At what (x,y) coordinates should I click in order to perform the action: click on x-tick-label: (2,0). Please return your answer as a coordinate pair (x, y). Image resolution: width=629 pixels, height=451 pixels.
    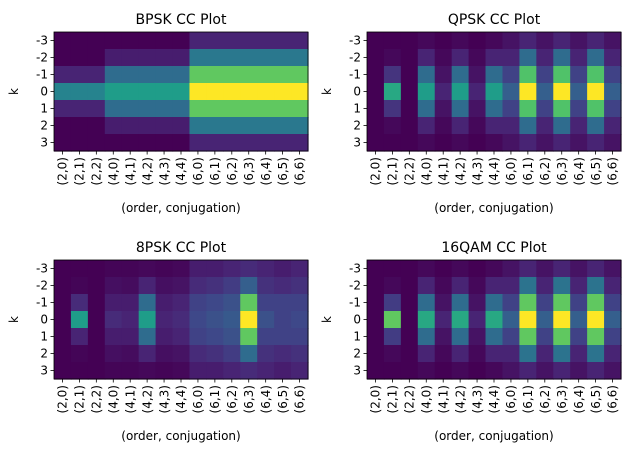
    Looking at the image, I should click on (63, 399).